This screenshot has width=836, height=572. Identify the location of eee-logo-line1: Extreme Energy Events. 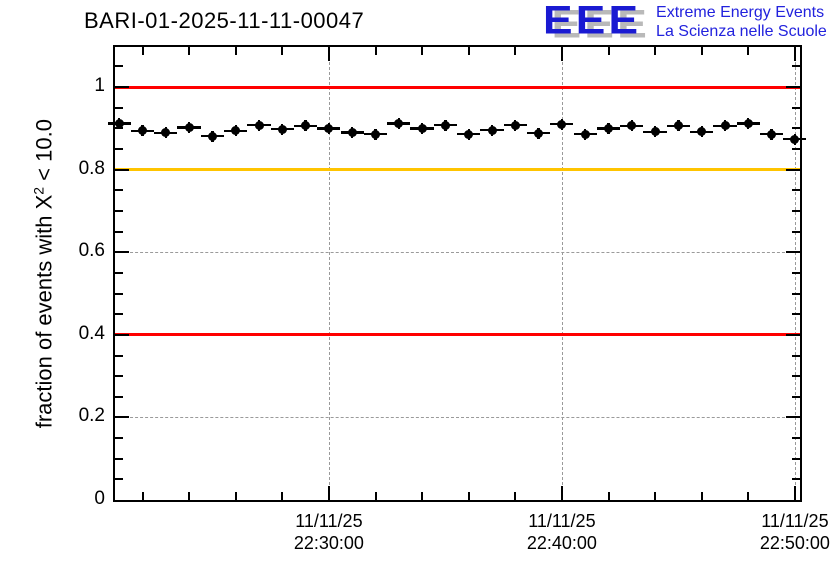
(740, 12).